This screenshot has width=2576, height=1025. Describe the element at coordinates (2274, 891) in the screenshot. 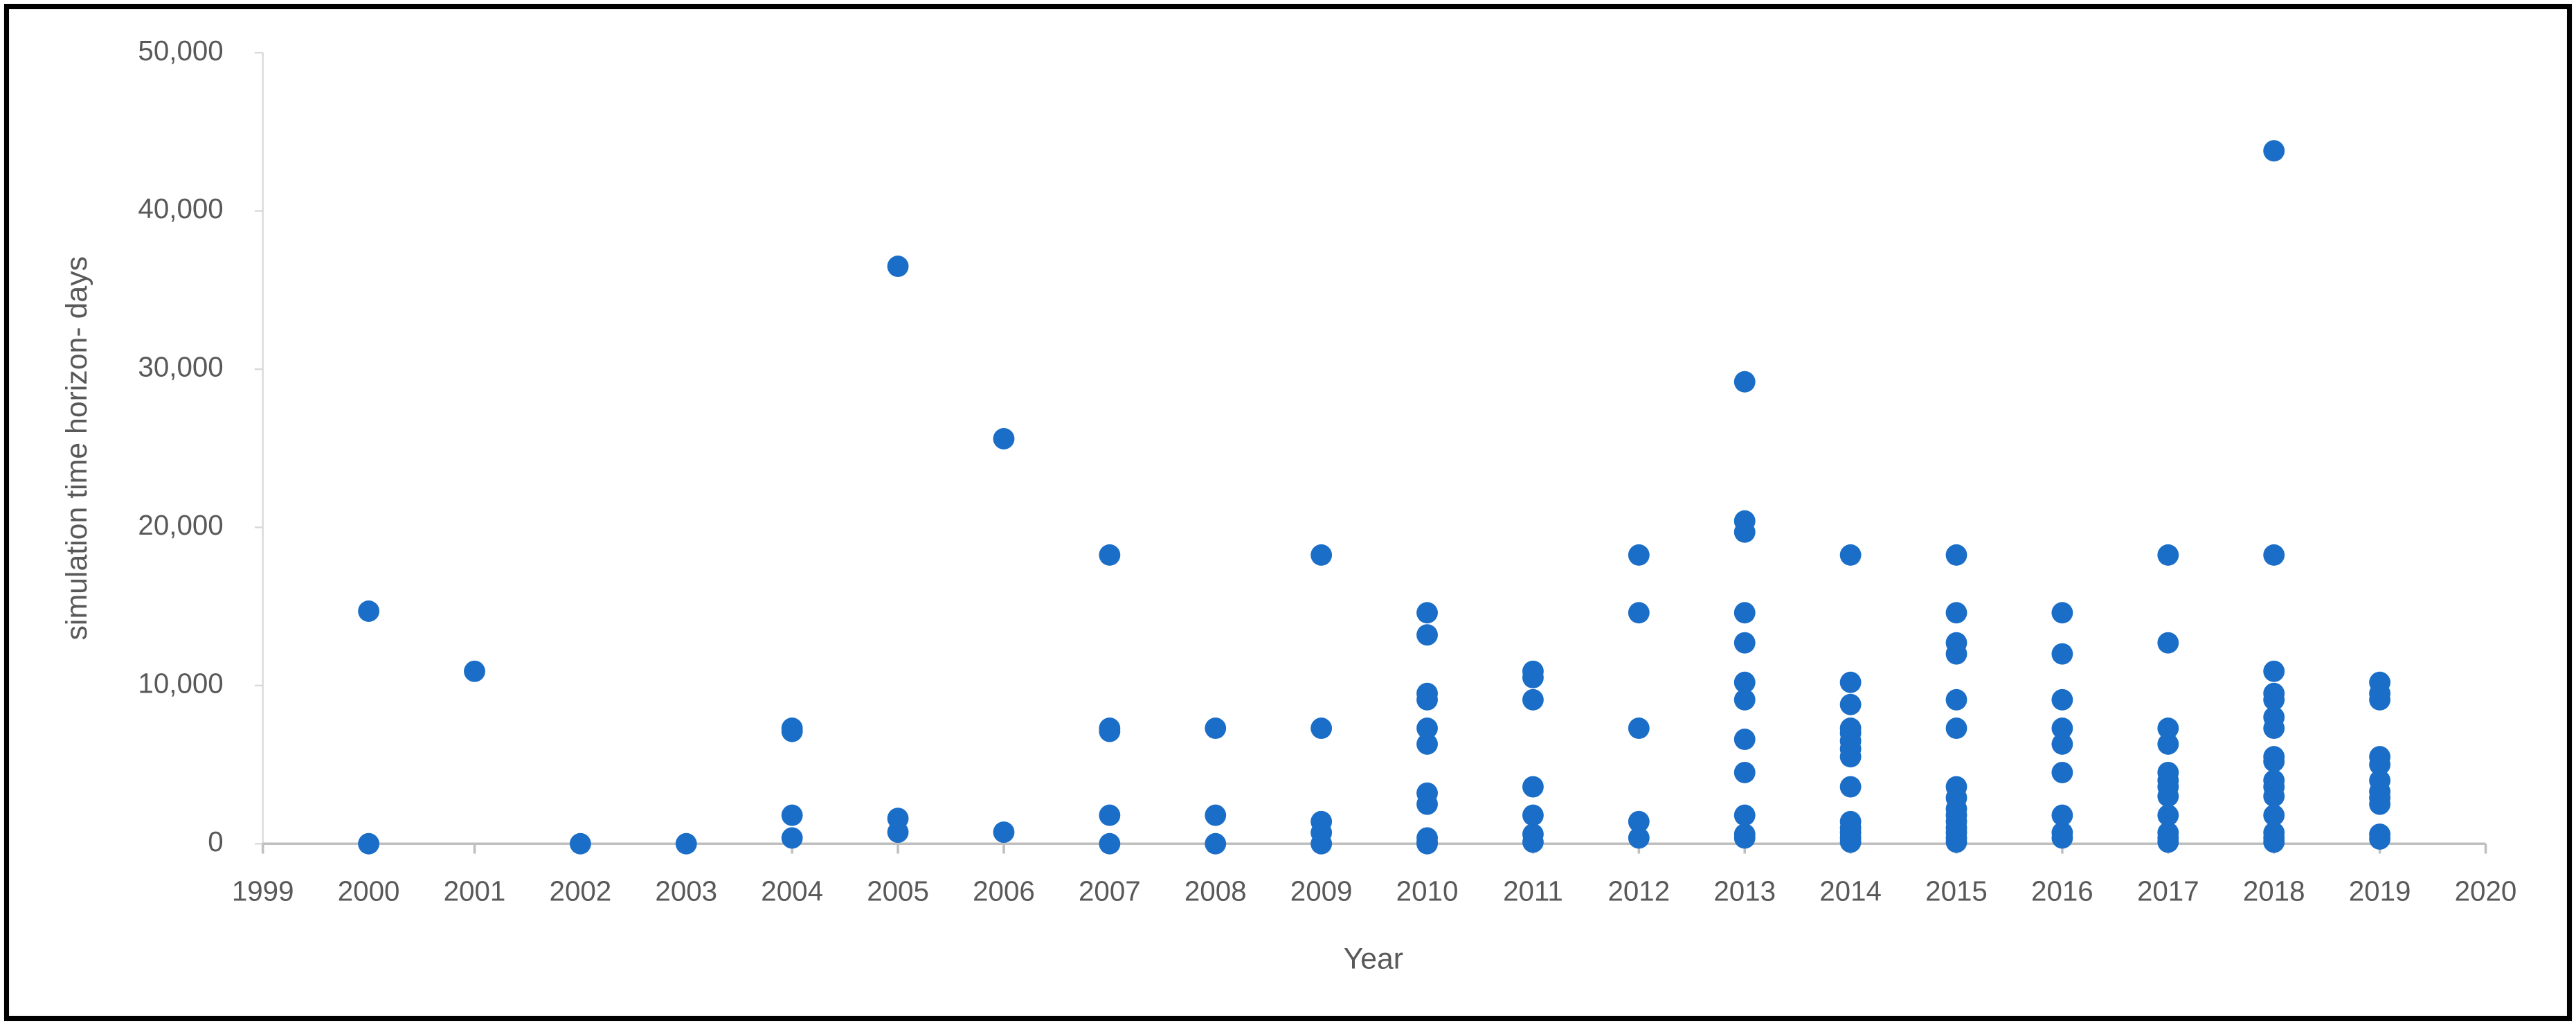

I see `x-tick-label: 2018` at that location.